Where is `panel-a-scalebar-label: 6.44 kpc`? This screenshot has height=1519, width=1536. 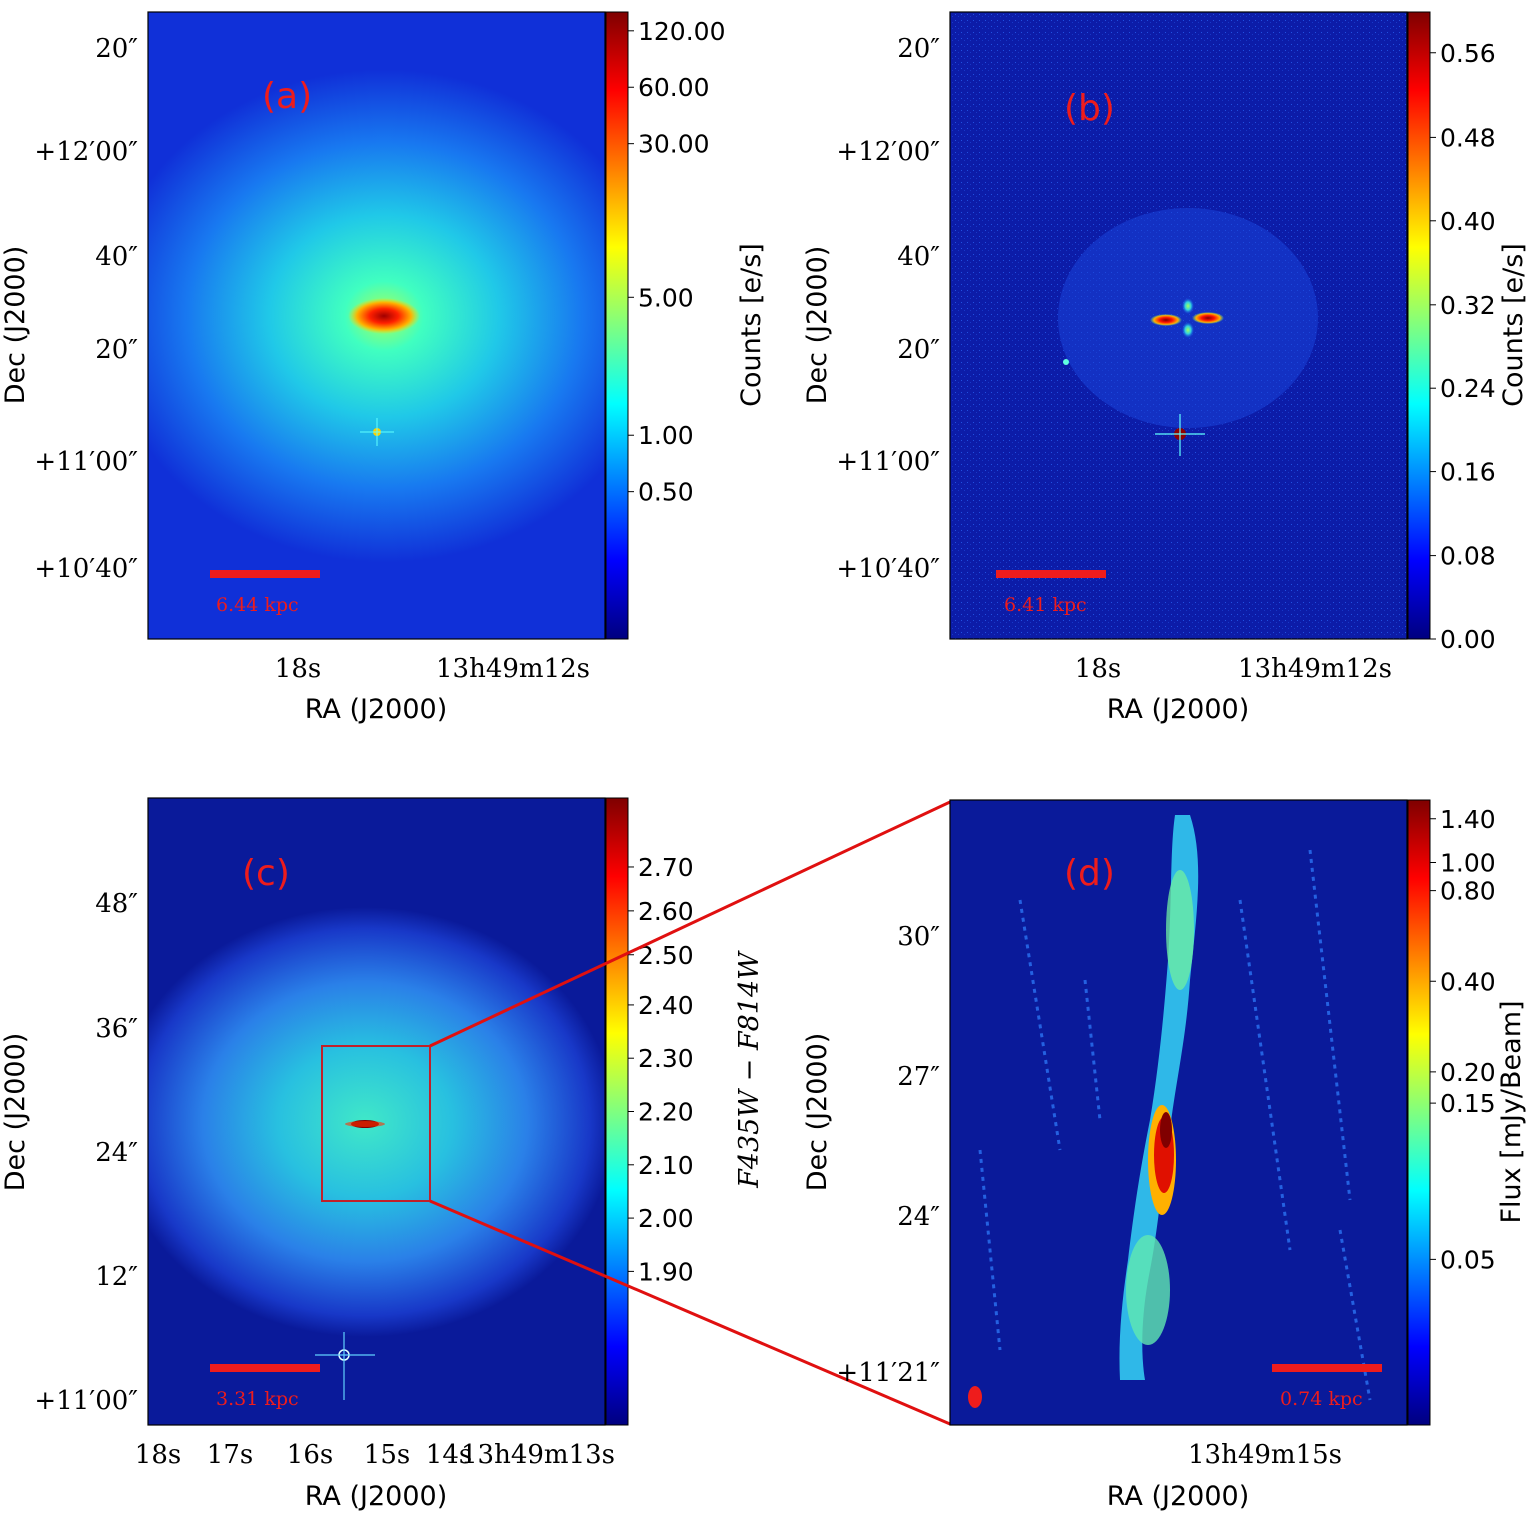
panel-a-scalebar-label: 6.44 kpc is located at coordinates (257, 605).